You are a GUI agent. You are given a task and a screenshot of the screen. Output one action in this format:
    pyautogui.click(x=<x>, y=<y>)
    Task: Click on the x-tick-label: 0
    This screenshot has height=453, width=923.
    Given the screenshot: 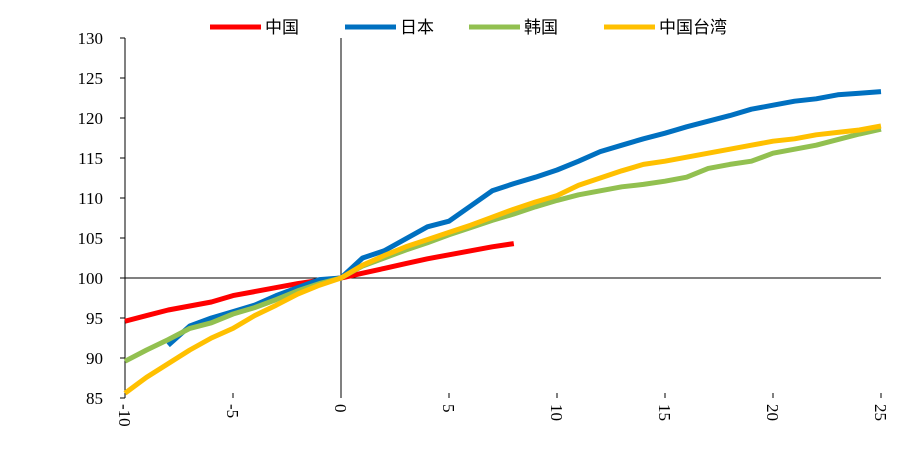 What is the action you would take?
    pyautogui.click(x=340, y=408)
    